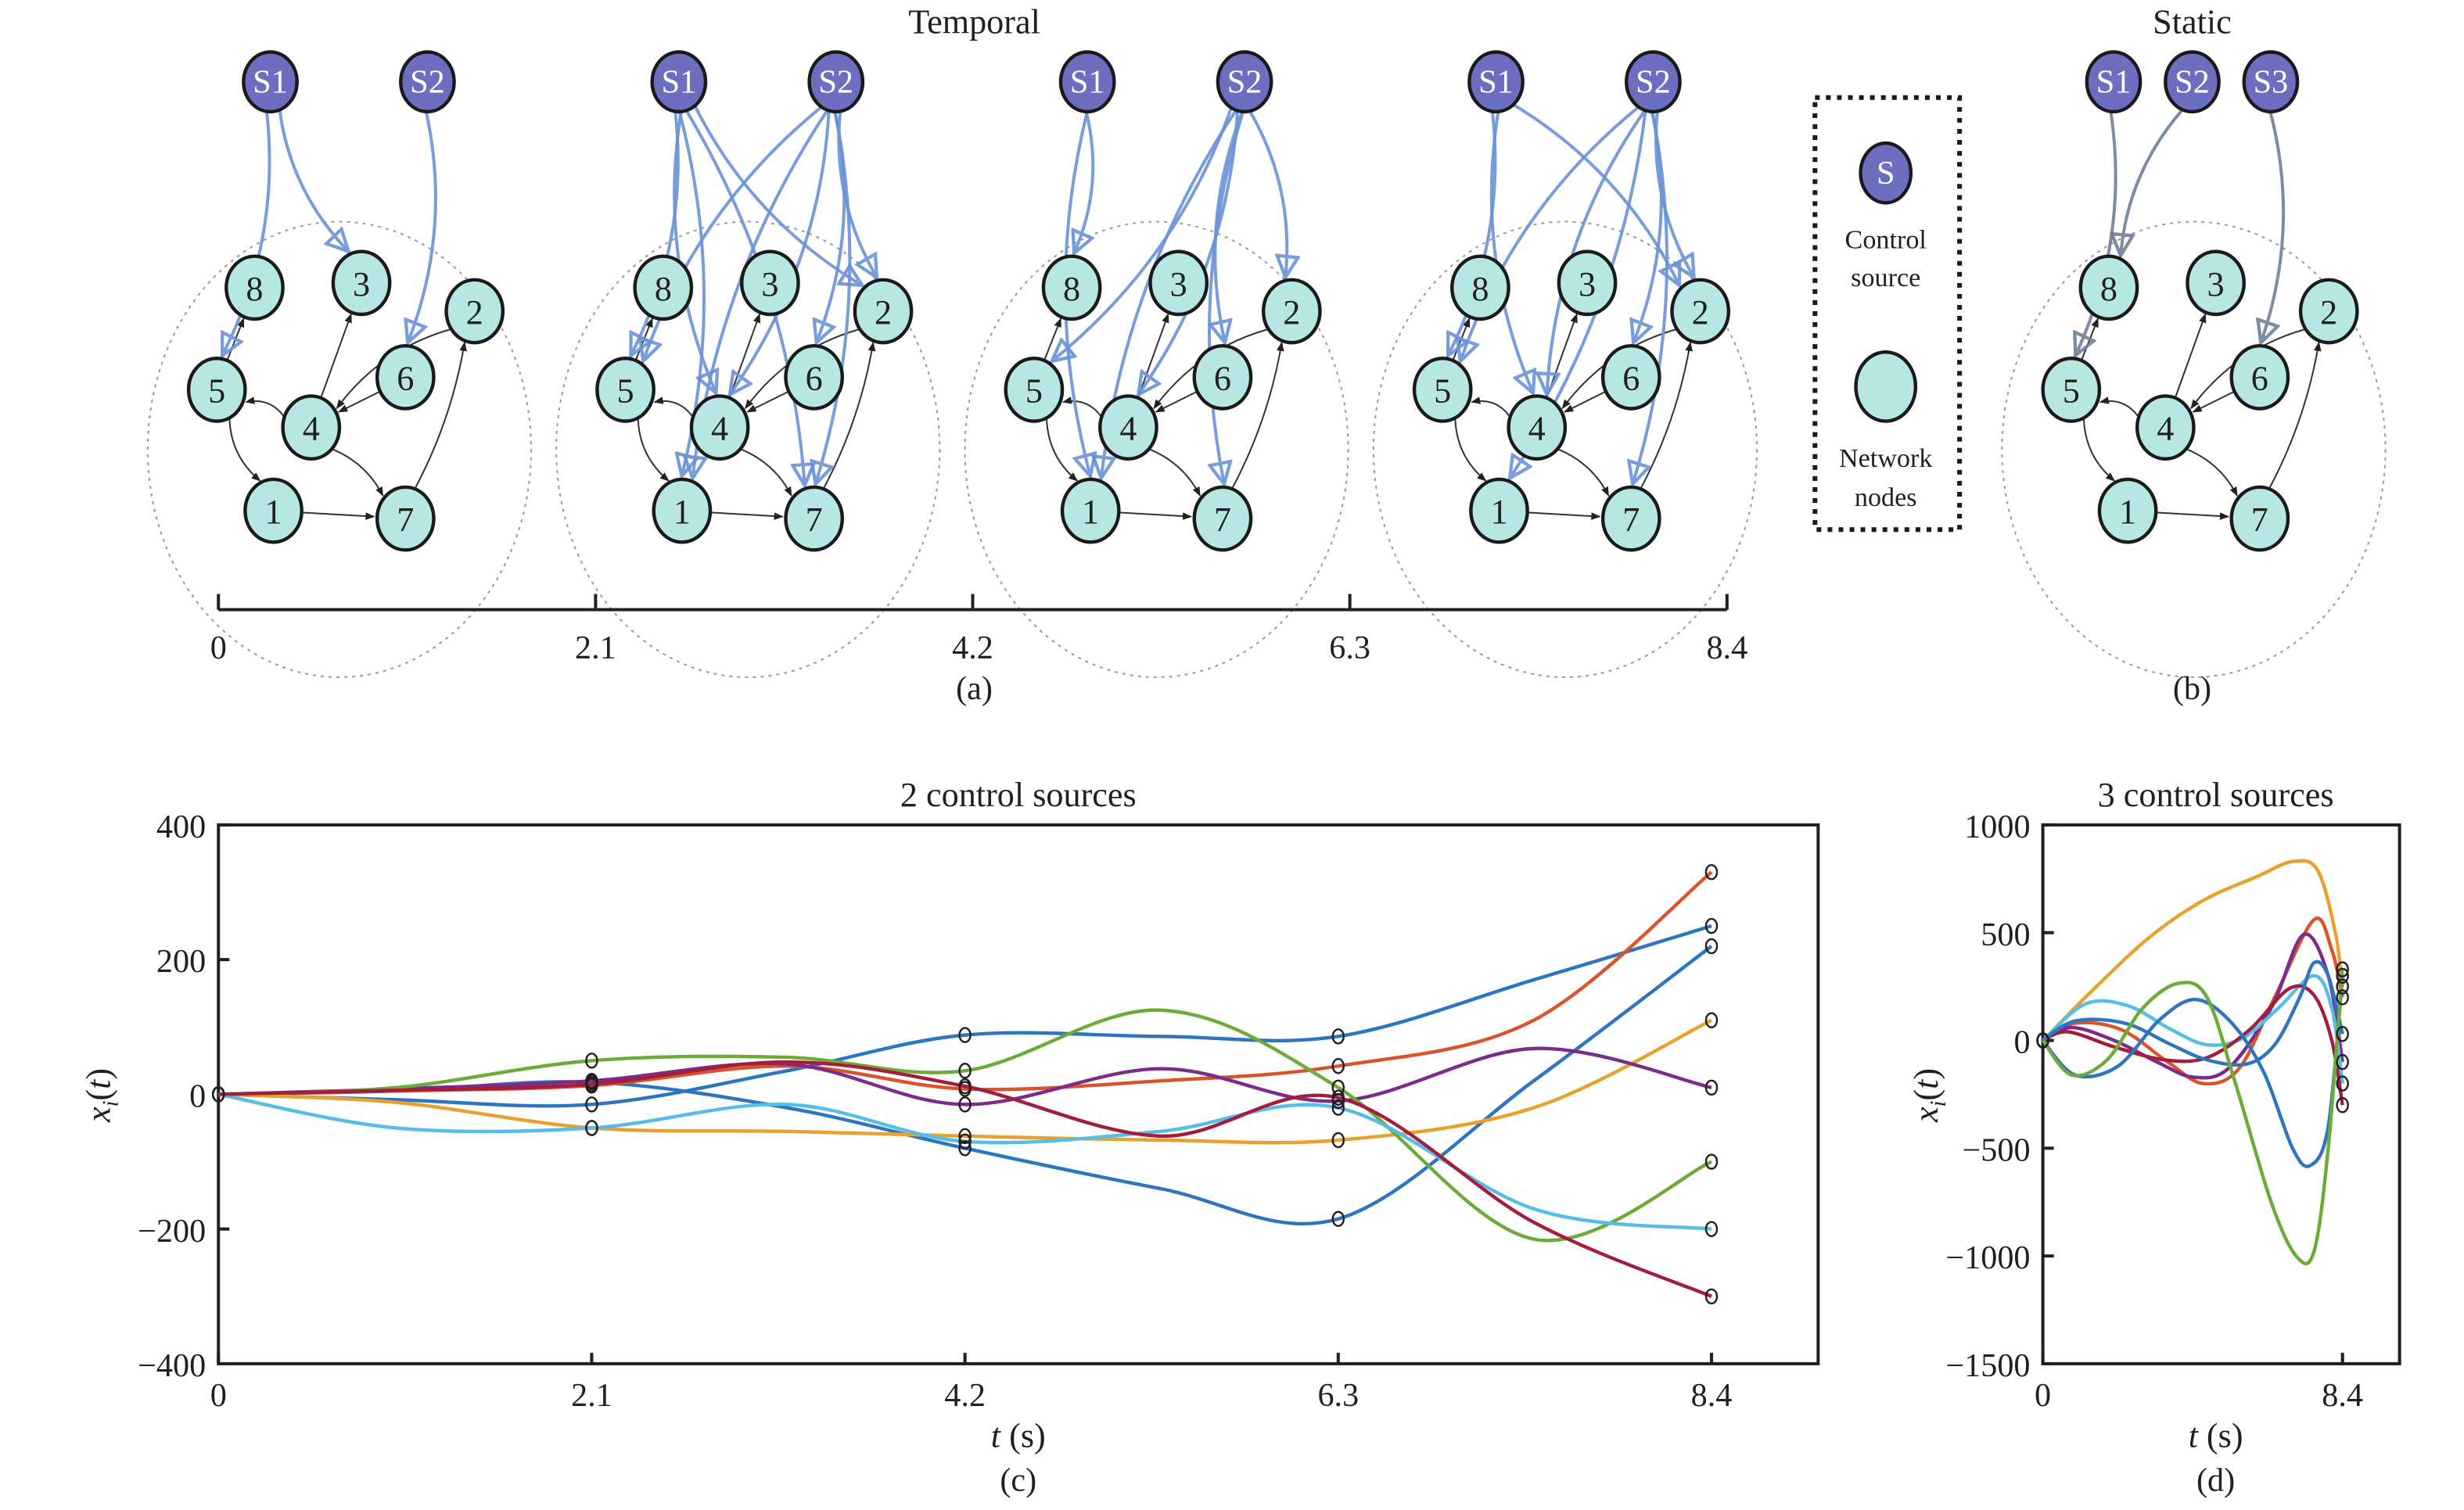 The image size is (2464, 1510). I want to click on x-tick-label: 6.3, so click(1338, 1395).